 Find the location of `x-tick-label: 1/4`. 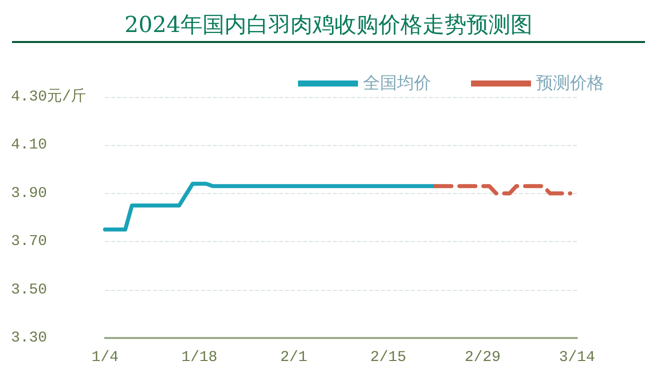

x-tick-label: 1/4 is located at coordinates (105, 357).